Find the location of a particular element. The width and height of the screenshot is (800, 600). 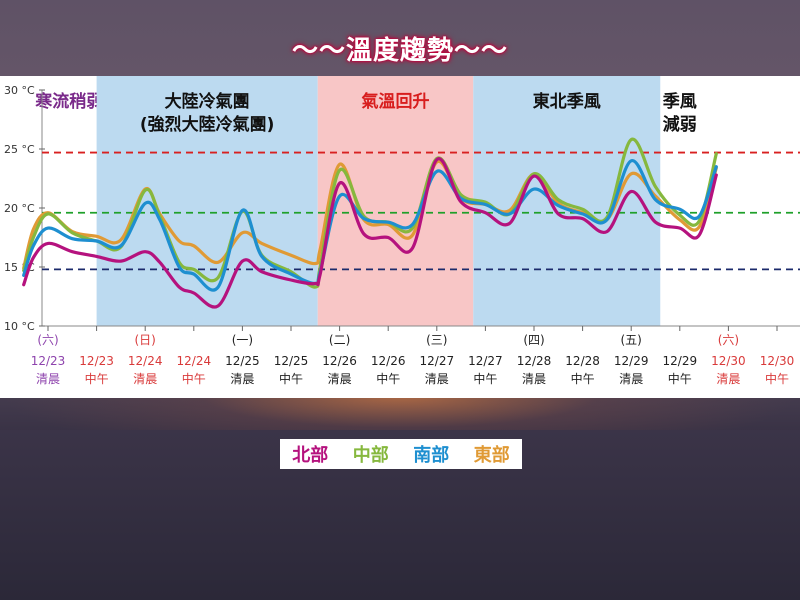

region-label-0-0: 寒流稍弱 is located at coordinates (69, 101).